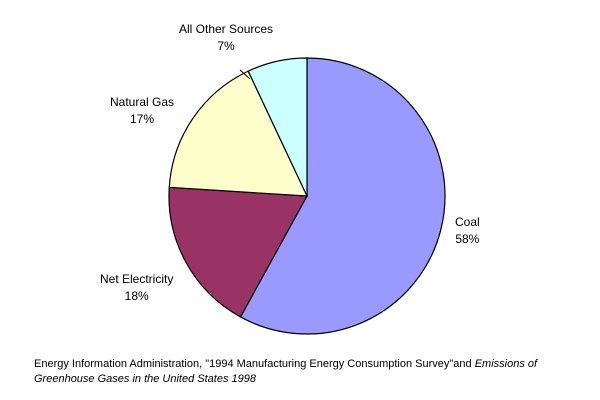  Describe the element at coordinates (467, 222) in the screenshot. I see `slice-label-coal-name: Coal` at that location.